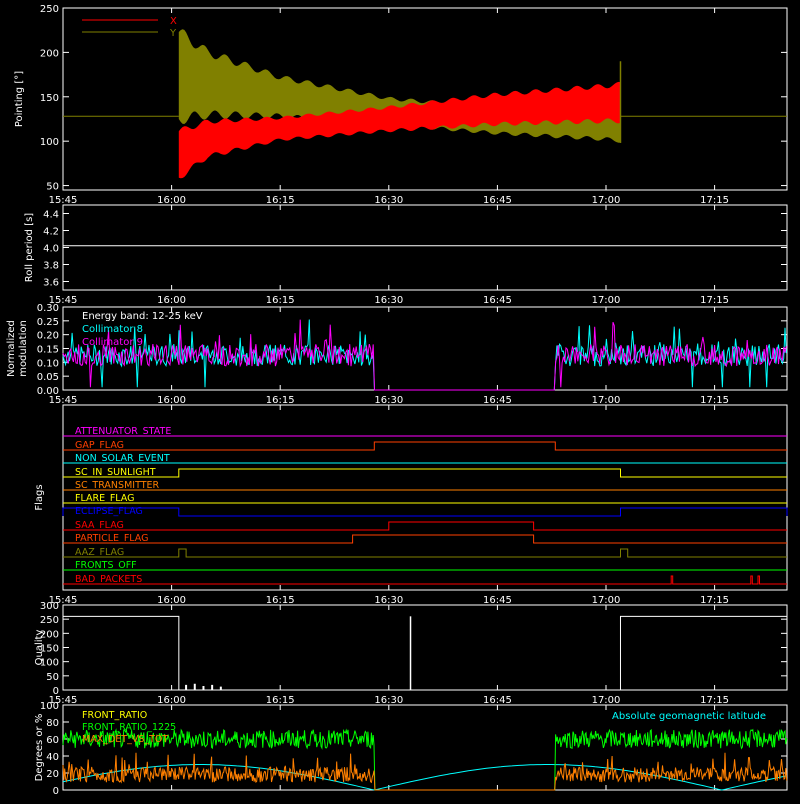 The height and width of the screenshot is (804, 800). Describe the element at coordinates (52, 740) in the screenshot. I see `y-tick-label: 60` at that location.